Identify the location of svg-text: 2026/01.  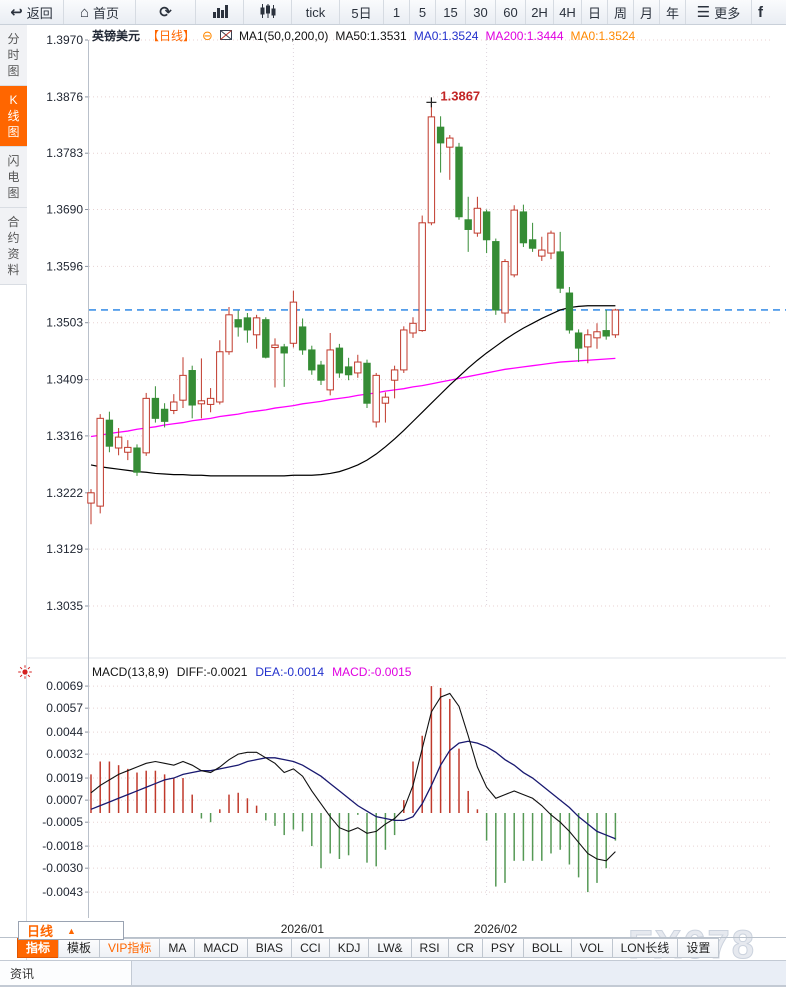
(303, 929).